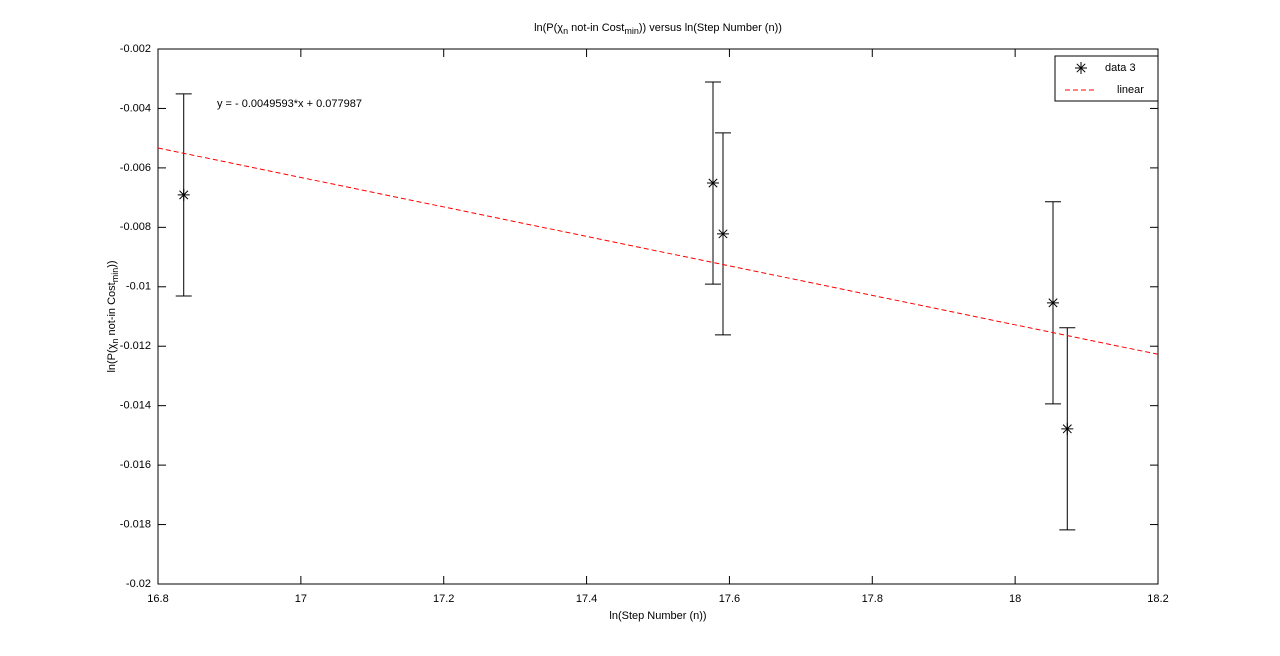 The image size is (1280, 656). I want to click on legend-box, so click(1106, 78).